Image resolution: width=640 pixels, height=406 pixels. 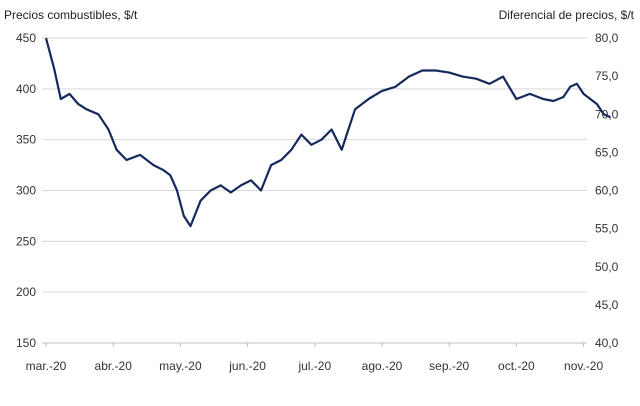 I want to click on right-tick-label: 40,0, so click(x=607, y=343).